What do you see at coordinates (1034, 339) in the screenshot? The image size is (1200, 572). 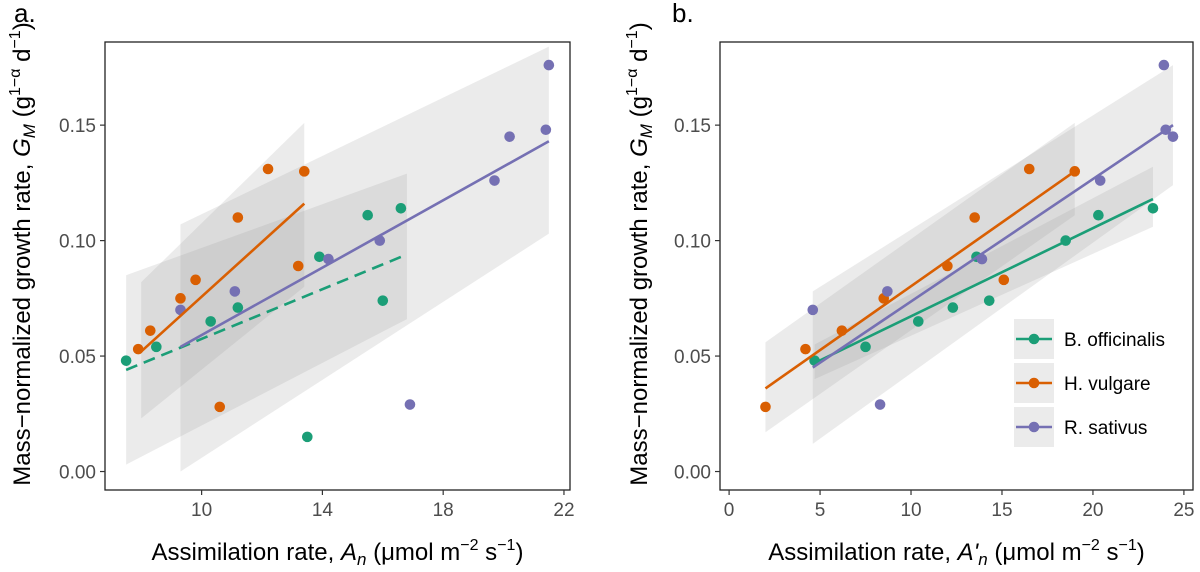 I see `legend-marker-b-officinalis` at bounding box center [1034, 339].